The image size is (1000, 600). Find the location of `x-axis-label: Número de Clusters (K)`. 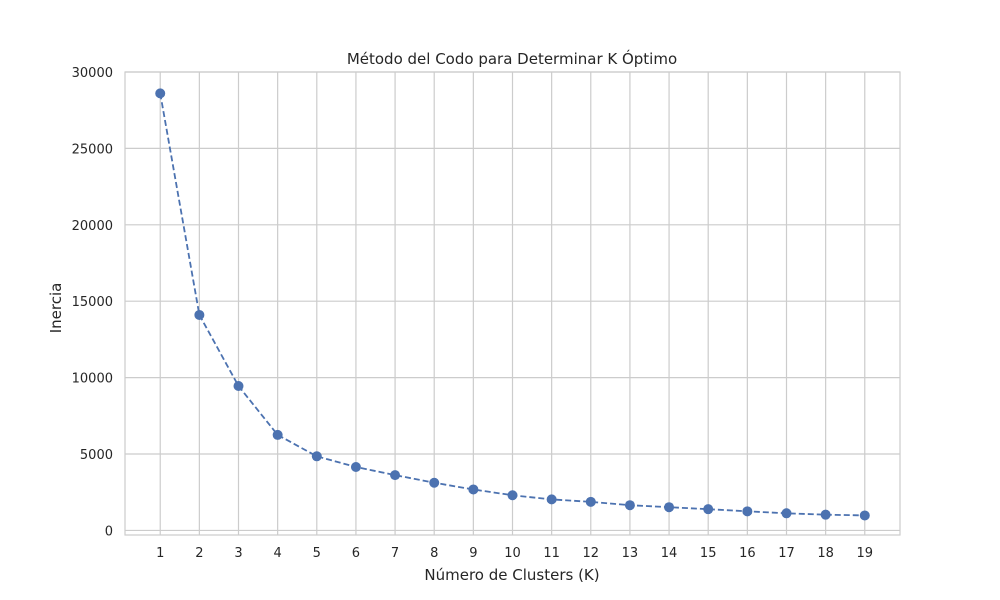

x-axis-label: Número de Clusters (K) is located at coordinates (511, 575).